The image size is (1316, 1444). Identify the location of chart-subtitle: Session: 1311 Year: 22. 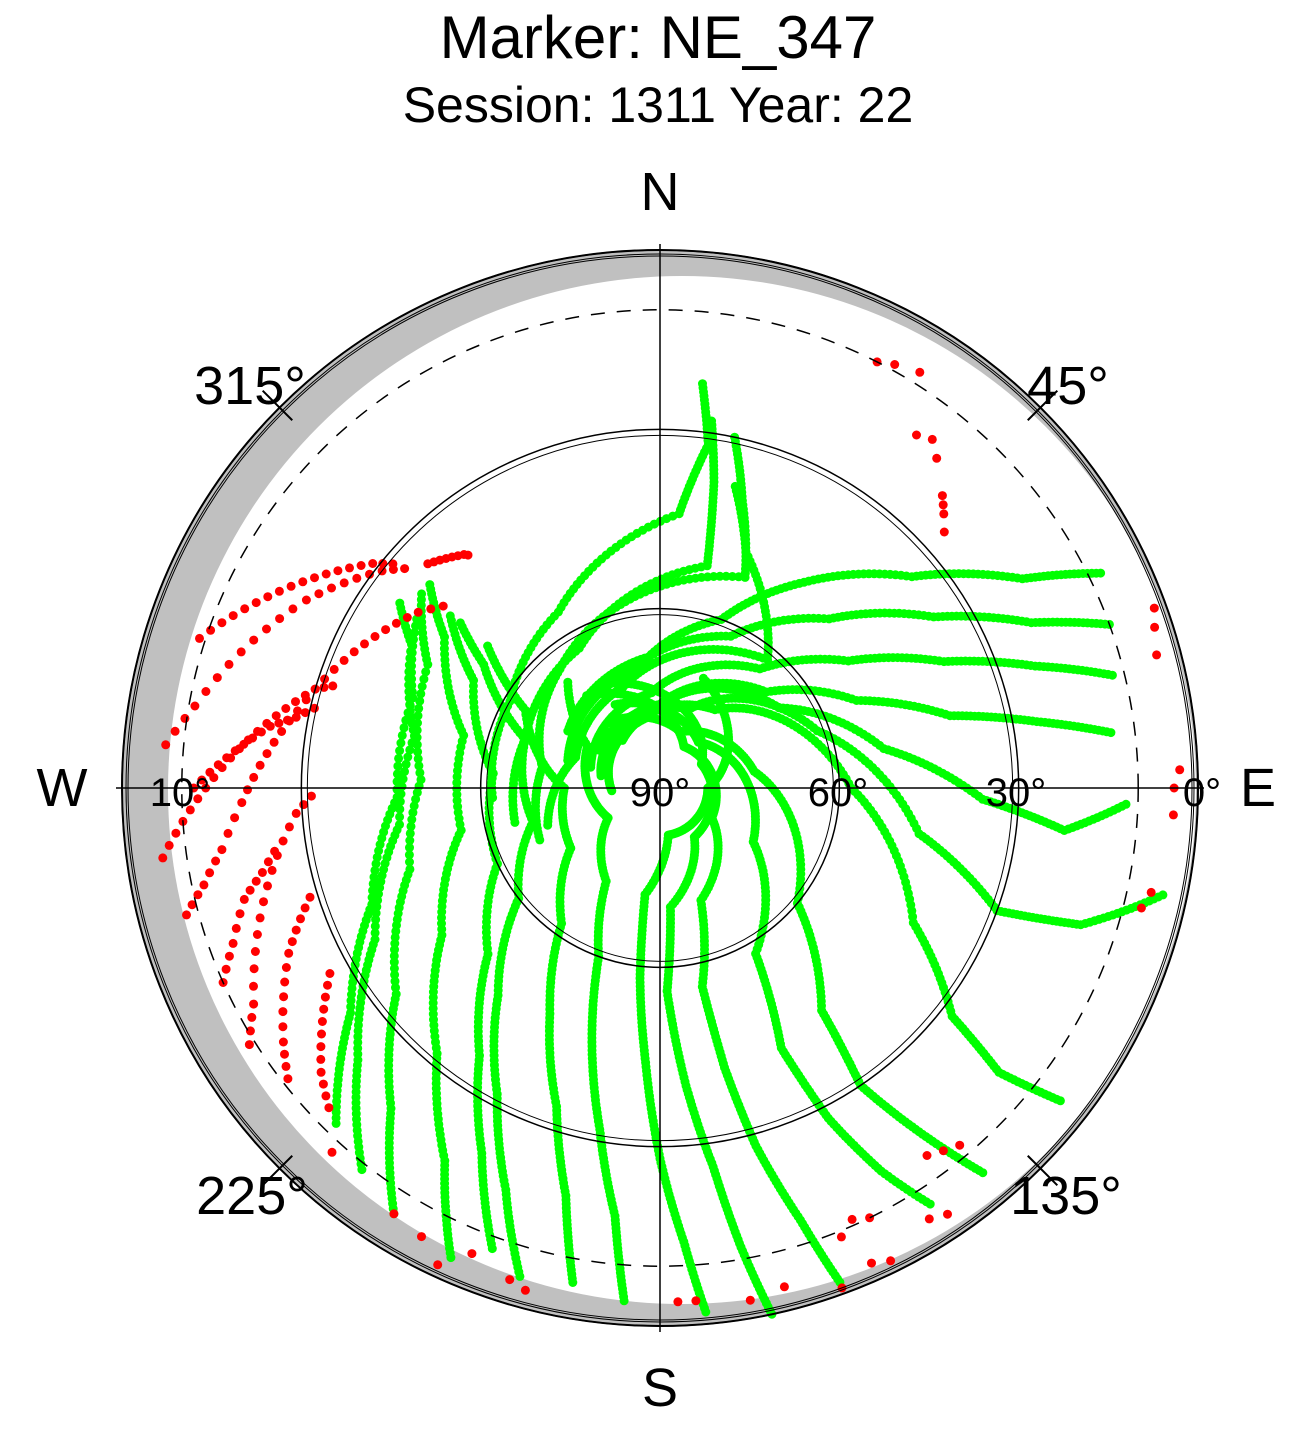
(658, 105).